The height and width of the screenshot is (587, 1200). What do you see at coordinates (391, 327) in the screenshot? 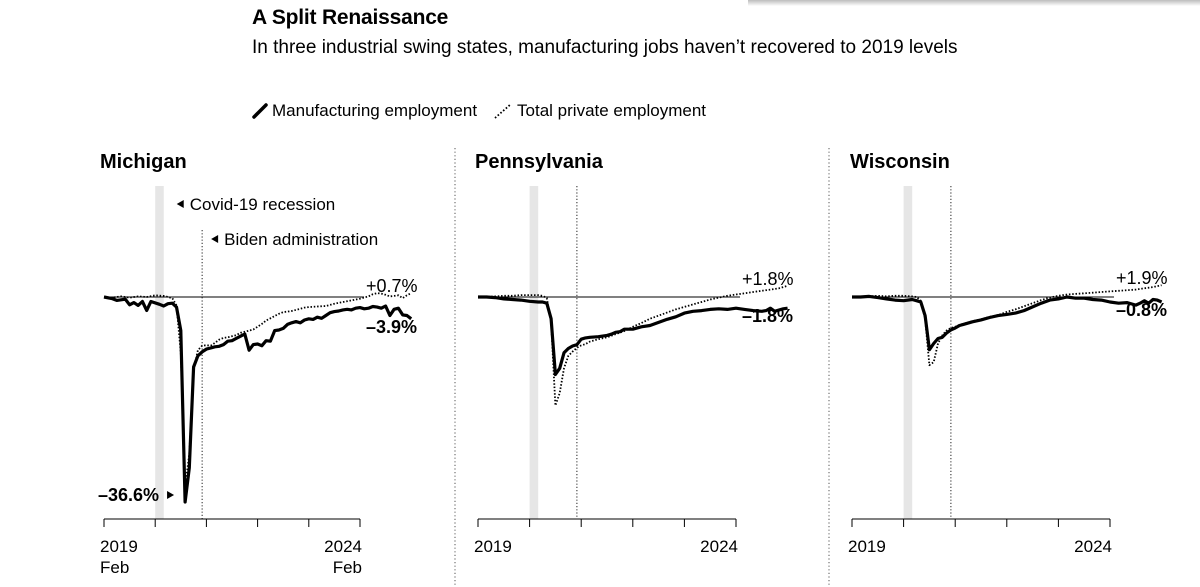
I see `michigan-end-label-manufacturing: –3.9%` at bounding box center [391, 327].